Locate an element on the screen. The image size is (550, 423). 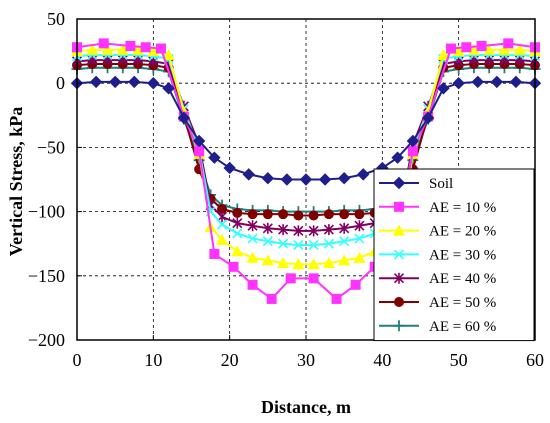
legend-label: AE = 10 % is located at coordinates (462, 208).